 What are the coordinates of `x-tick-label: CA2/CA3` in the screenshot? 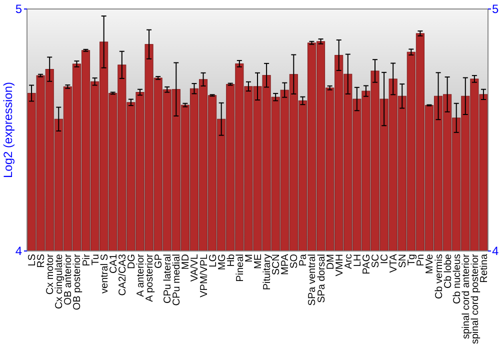 It's located at (122, 275).